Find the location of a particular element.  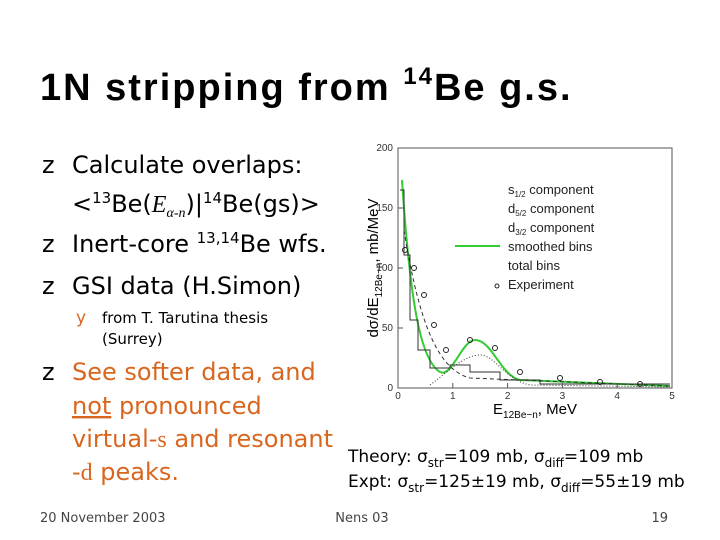

t: and resonant is located at coordinates (250, 439).